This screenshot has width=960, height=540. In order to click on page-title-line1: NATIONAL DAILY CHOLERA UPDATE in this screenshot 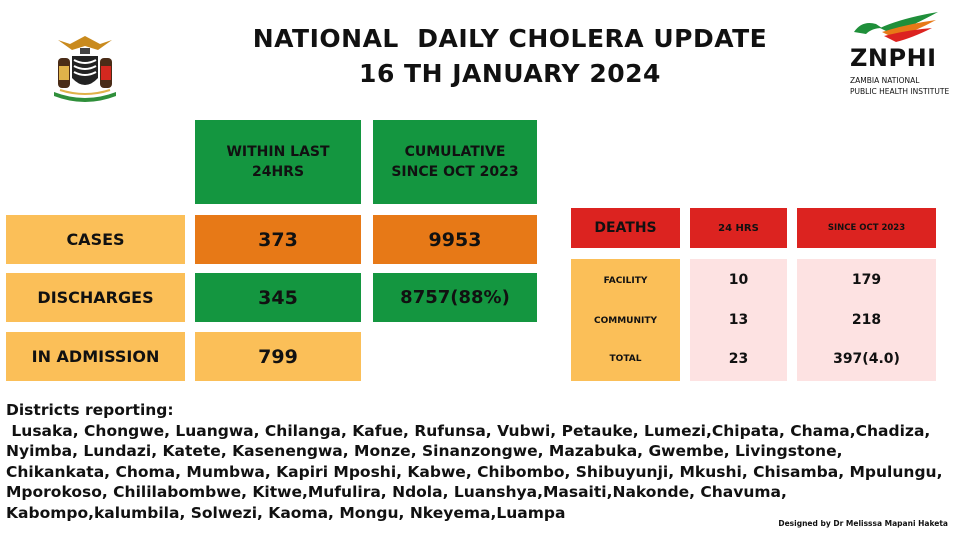, I will do `click(510, 38)`.